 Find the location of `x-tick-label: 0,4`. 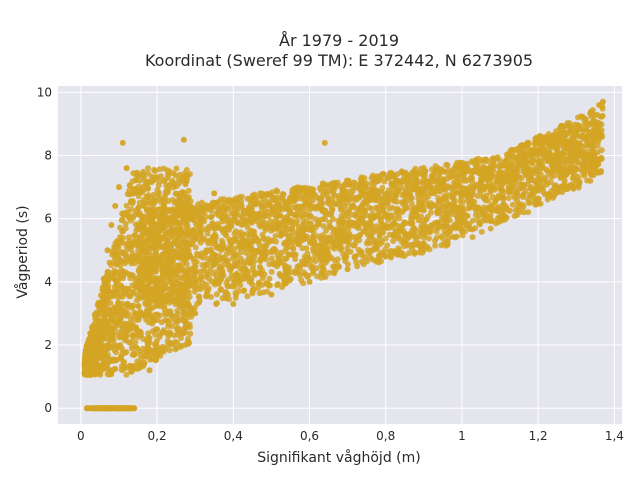

x-tick-label: 0,4 is located at coordinates (233, 436).